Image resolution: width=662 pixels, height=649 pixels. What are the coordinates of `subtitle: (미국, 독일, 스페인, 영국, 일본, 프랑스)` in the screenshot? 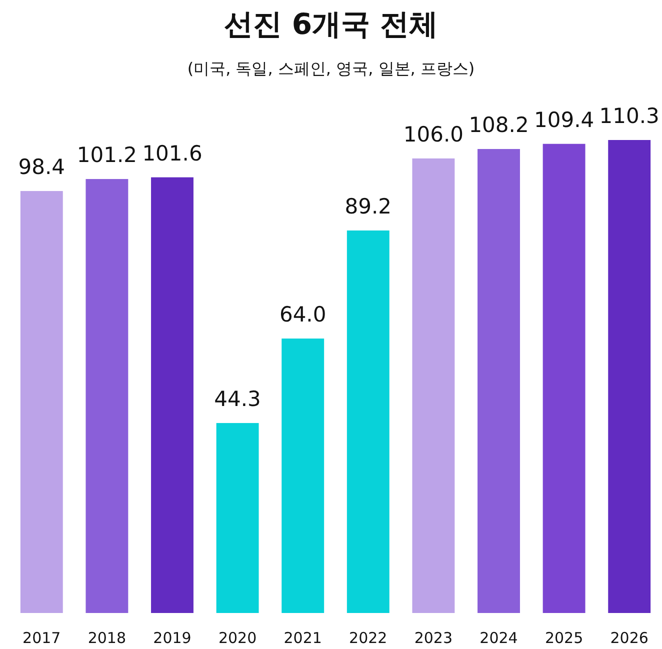 It's located at (331, 68).